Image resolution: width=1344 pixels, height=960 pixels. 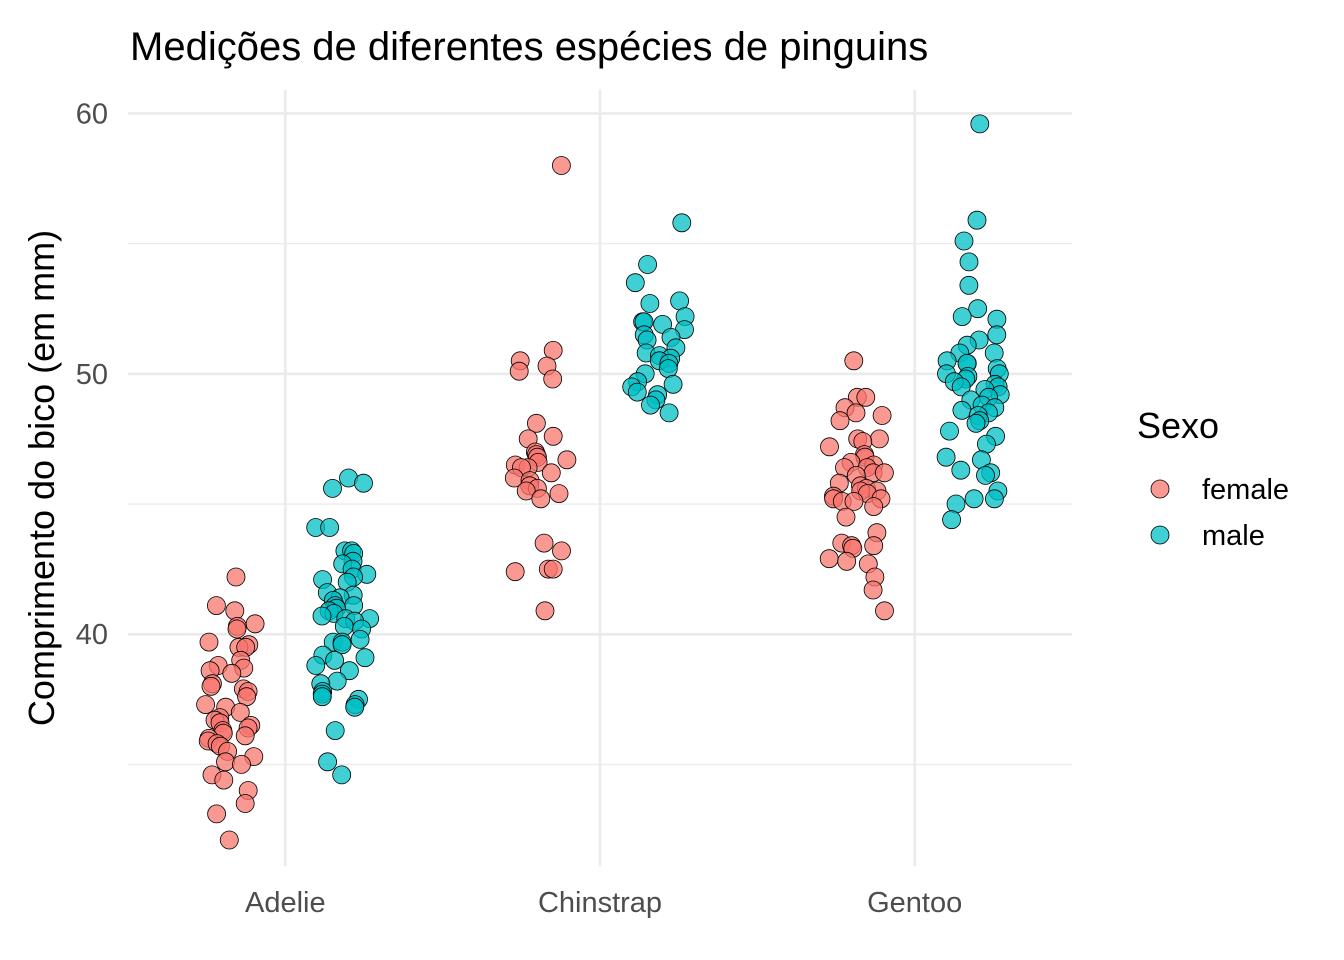 What do you see at coordinates (92, 635) in the screenshot?
I see `y-tick-label: 40` at bounding box center [92, 635].